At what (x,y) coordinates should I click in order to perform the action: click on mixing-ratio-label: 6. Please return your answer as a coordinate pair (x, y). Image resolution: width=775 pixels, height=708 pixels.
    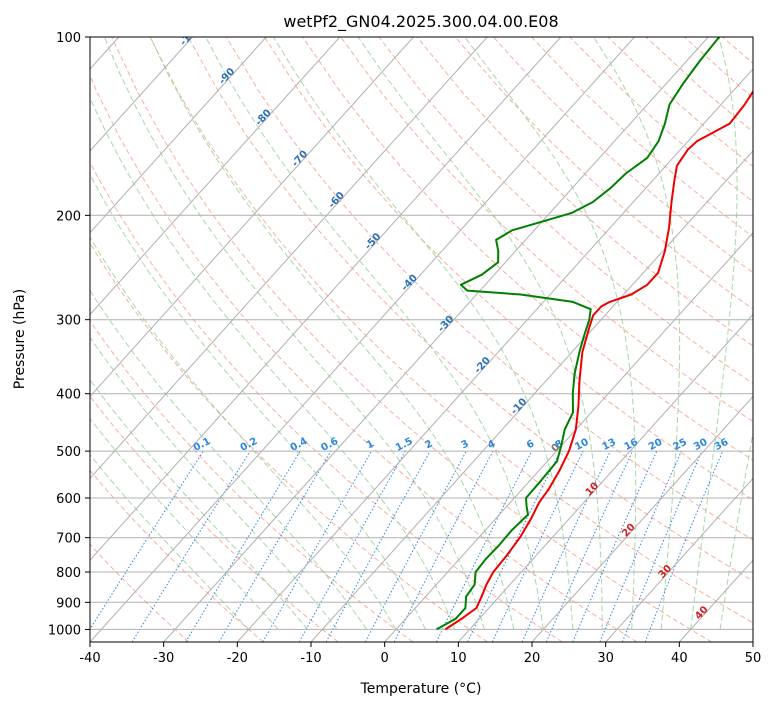
    Looking at the image, I should click on (530, 444).